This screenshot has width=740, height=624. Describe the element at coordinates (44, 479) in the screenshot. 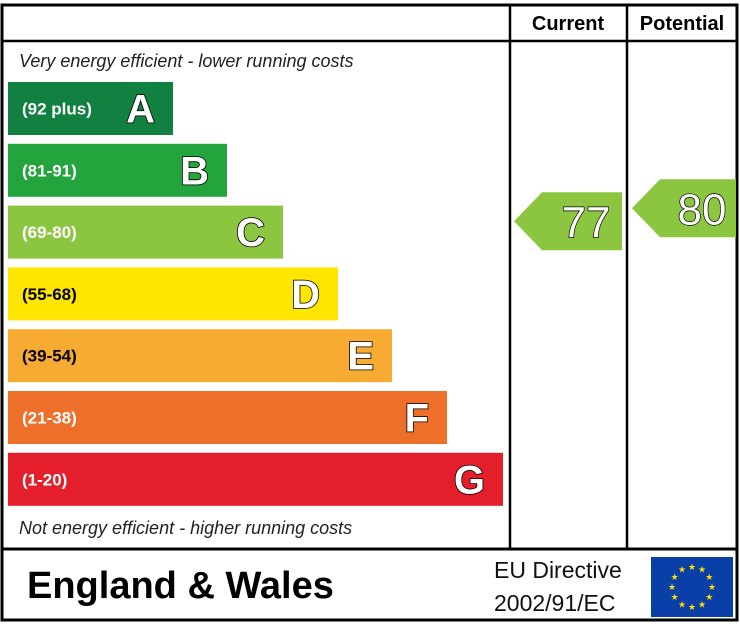

I see `band-range-g: (1-20)` at that location.